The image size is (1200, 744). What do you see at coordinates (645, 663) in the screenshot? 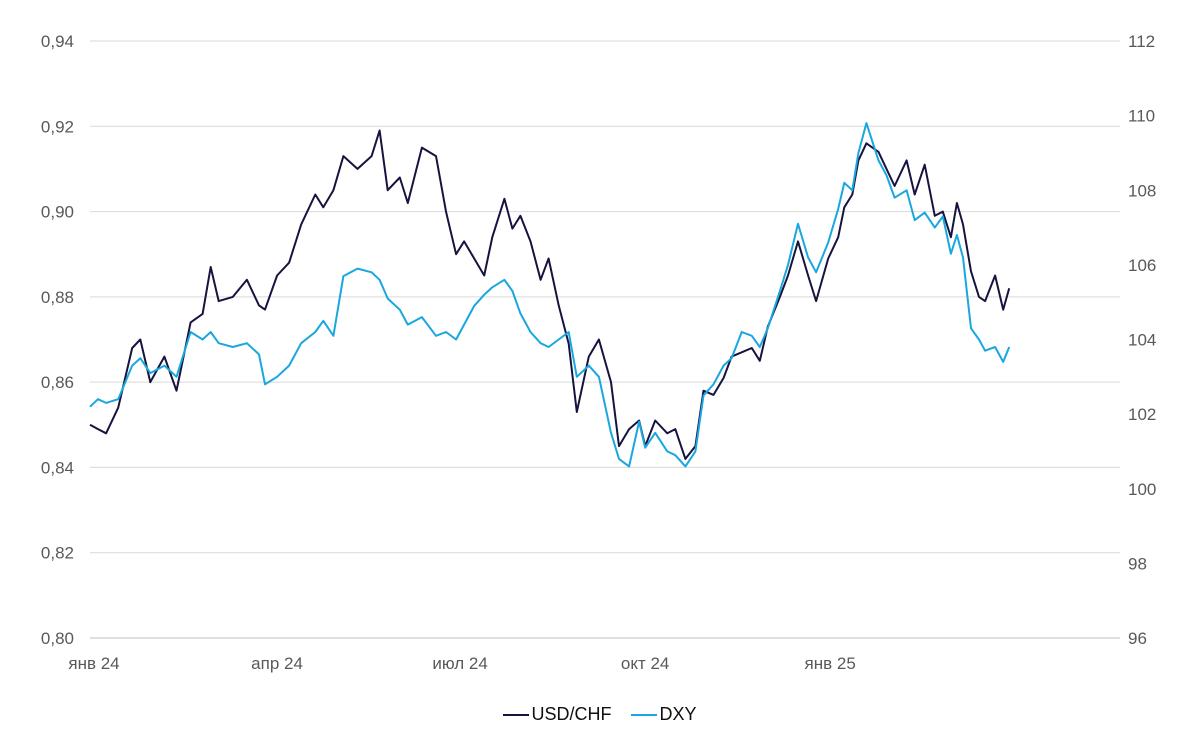
I see `x-tick-label: окт 24` at bounding box center [645, 663].